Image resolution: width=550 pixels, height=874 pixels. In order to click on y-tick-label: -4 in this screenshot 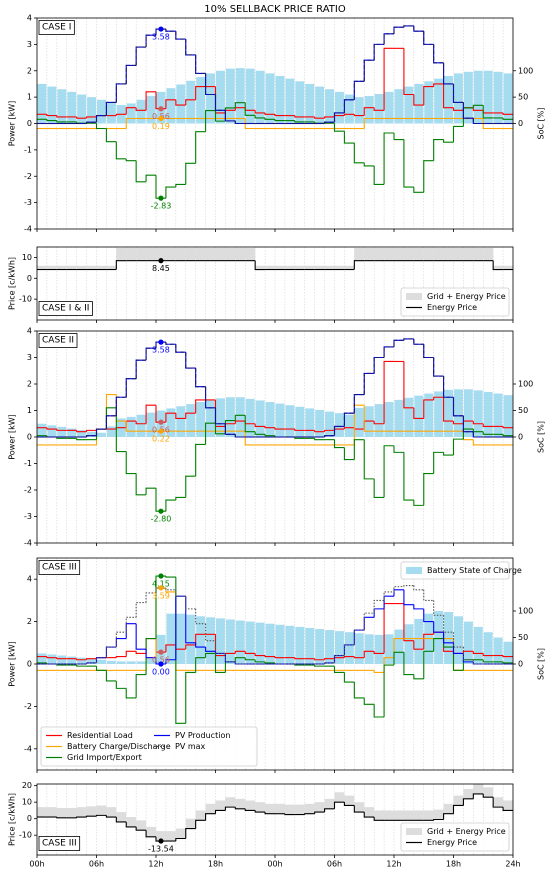, I will do `click(28, 748)`.